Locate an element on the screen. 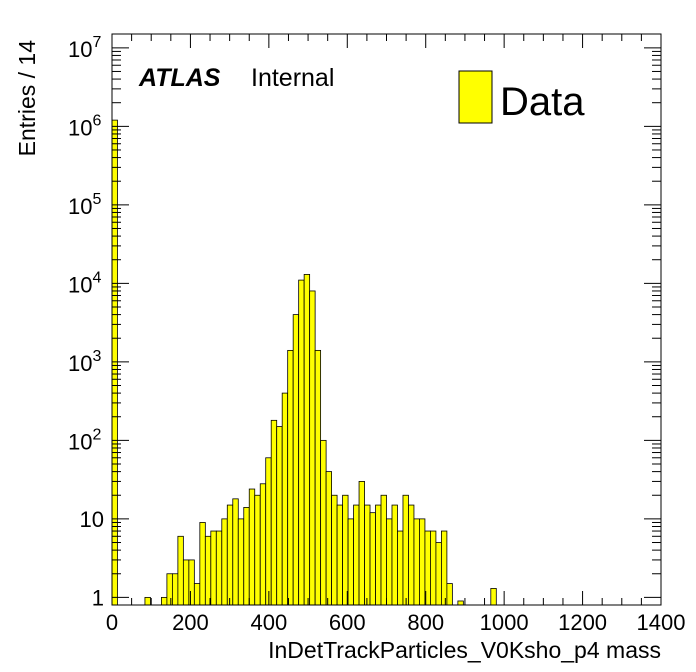 Image resolution: width=696 pixels, height=672 pixels. y-tick-label: 10 is located at coordinates (92, 519).